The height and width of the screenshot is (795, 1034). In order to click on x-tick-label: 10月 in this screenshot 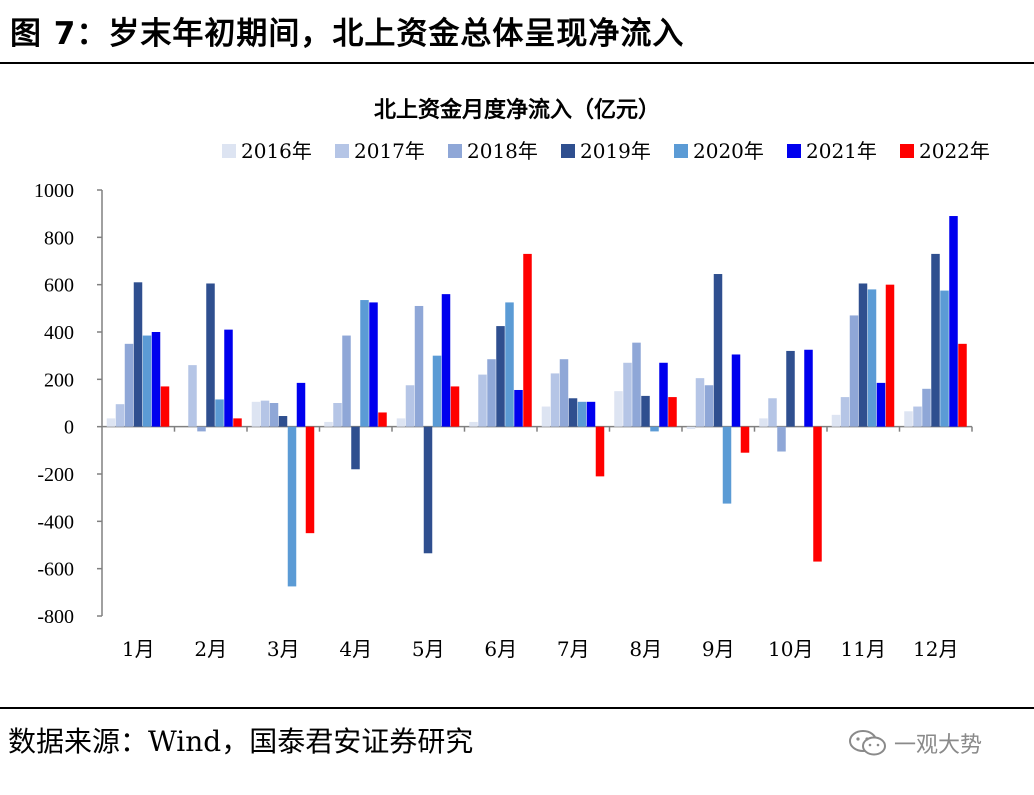, I will do `click(790, 649)`.